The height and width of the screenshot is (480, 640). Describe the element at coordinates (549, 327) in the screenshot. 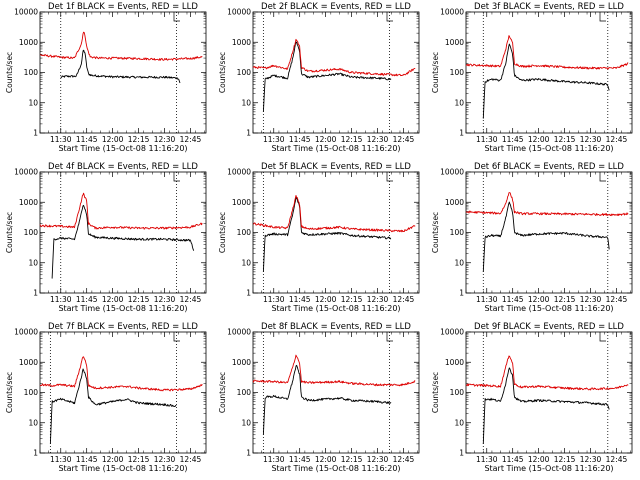

I see `chart-title: Det 9f BLACK = Events, RED = LLD` at that location.